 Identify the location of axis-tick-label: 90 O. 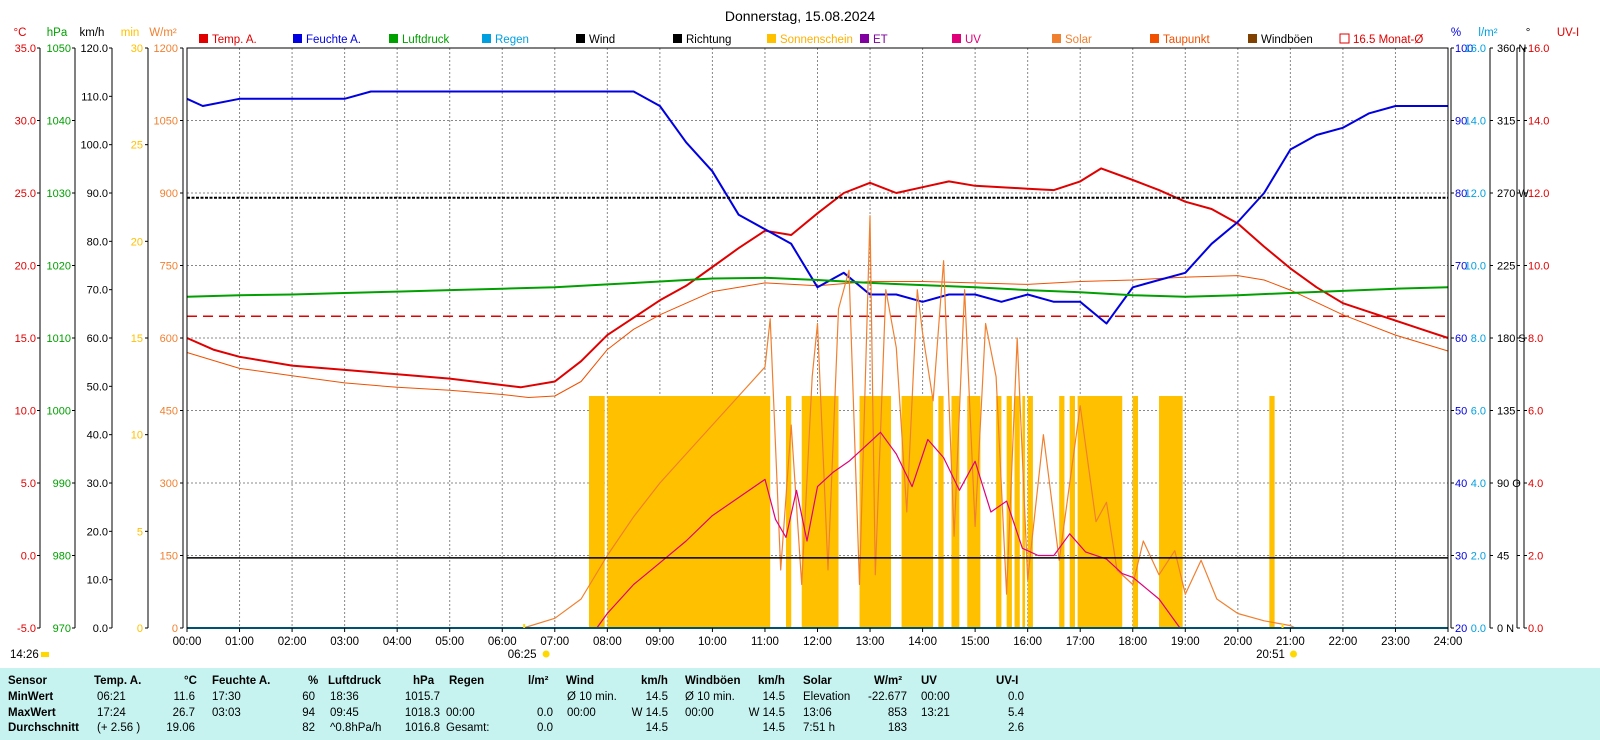
(1509, 484).